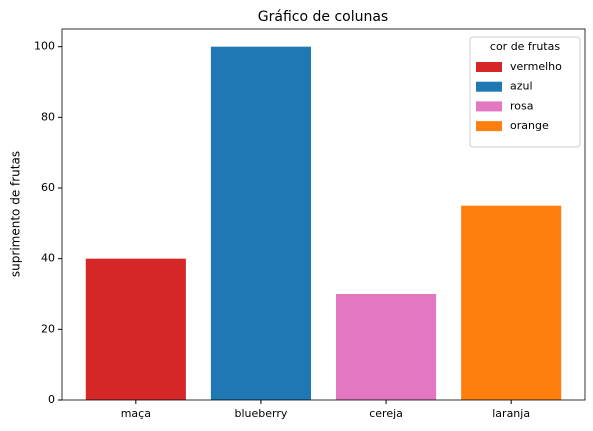  What do you see at coordinates (51, 399) in the screenshot?
I see `y-tick-label: 0` at bounding box center [51, 399].